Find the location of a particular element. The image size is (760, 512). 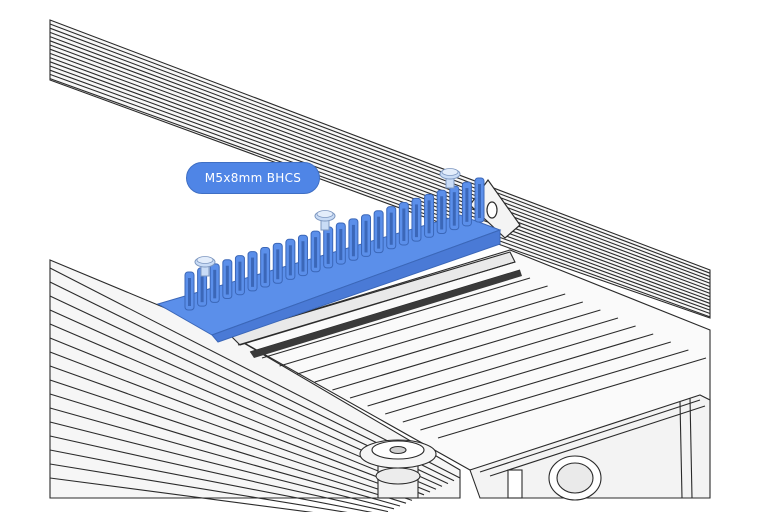

cross-extrusion is located at coordinates (590, 447).